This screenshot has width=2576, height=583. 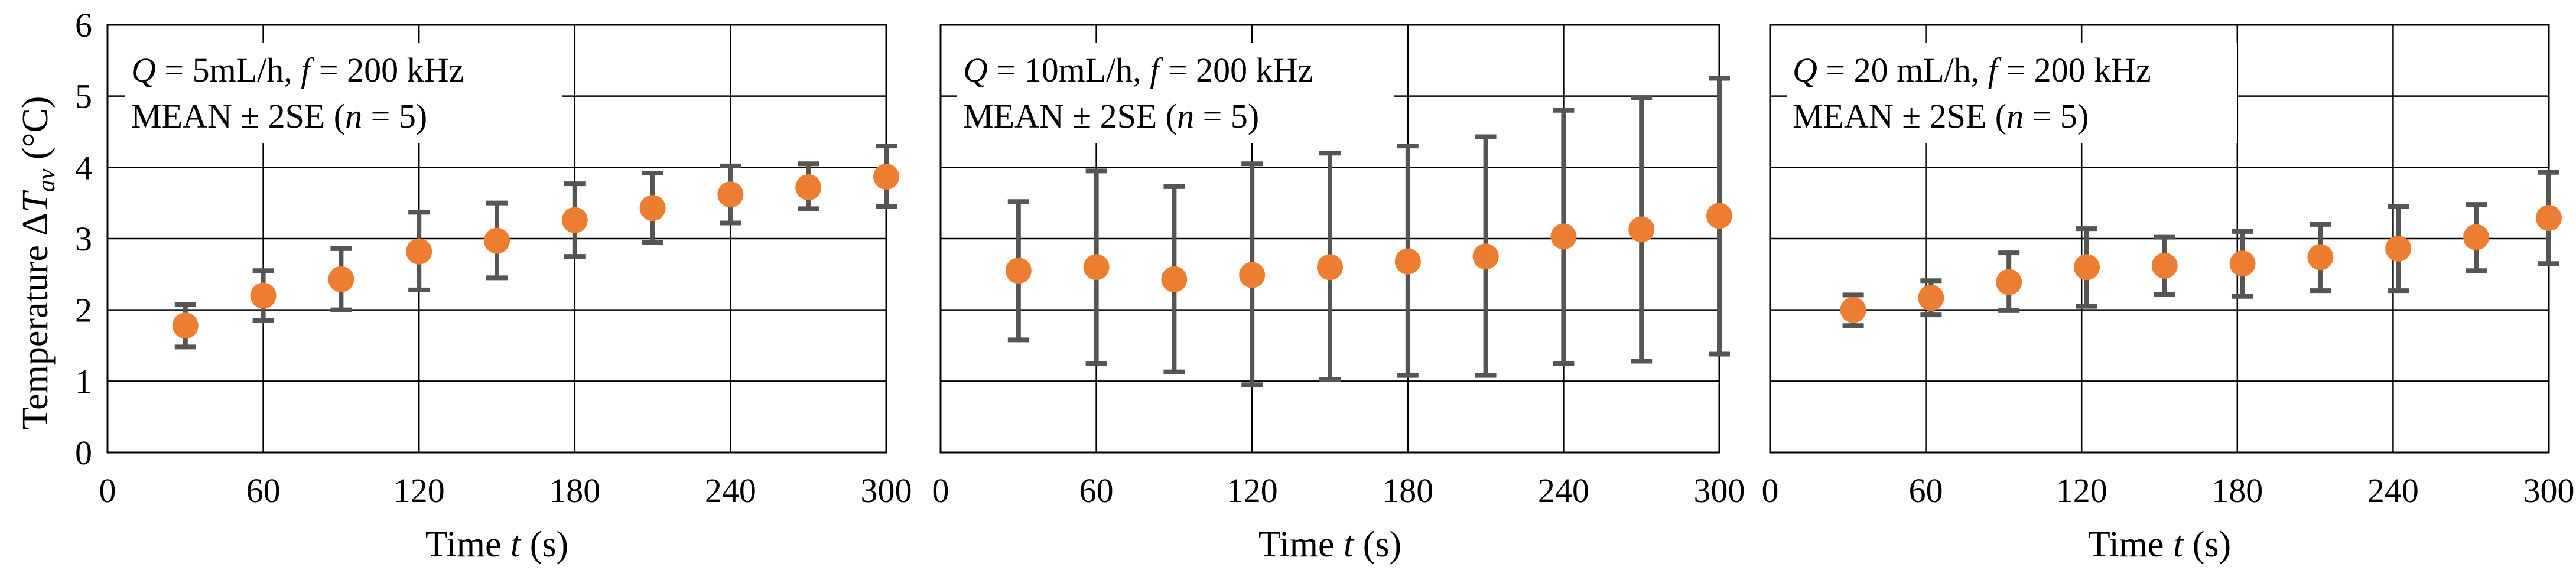 I want to click on y-title-subscript: av, so click(x=46, y=180).